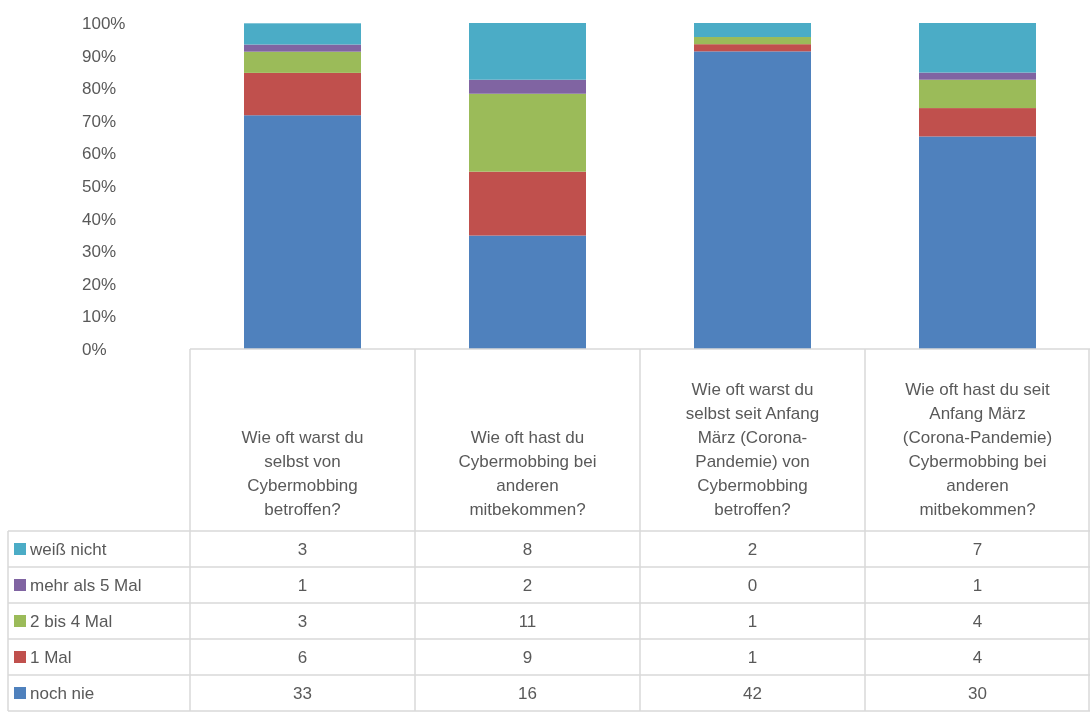 This screenshot has height=717, width=1090. I want to click on text: 6, so click(302, 657).